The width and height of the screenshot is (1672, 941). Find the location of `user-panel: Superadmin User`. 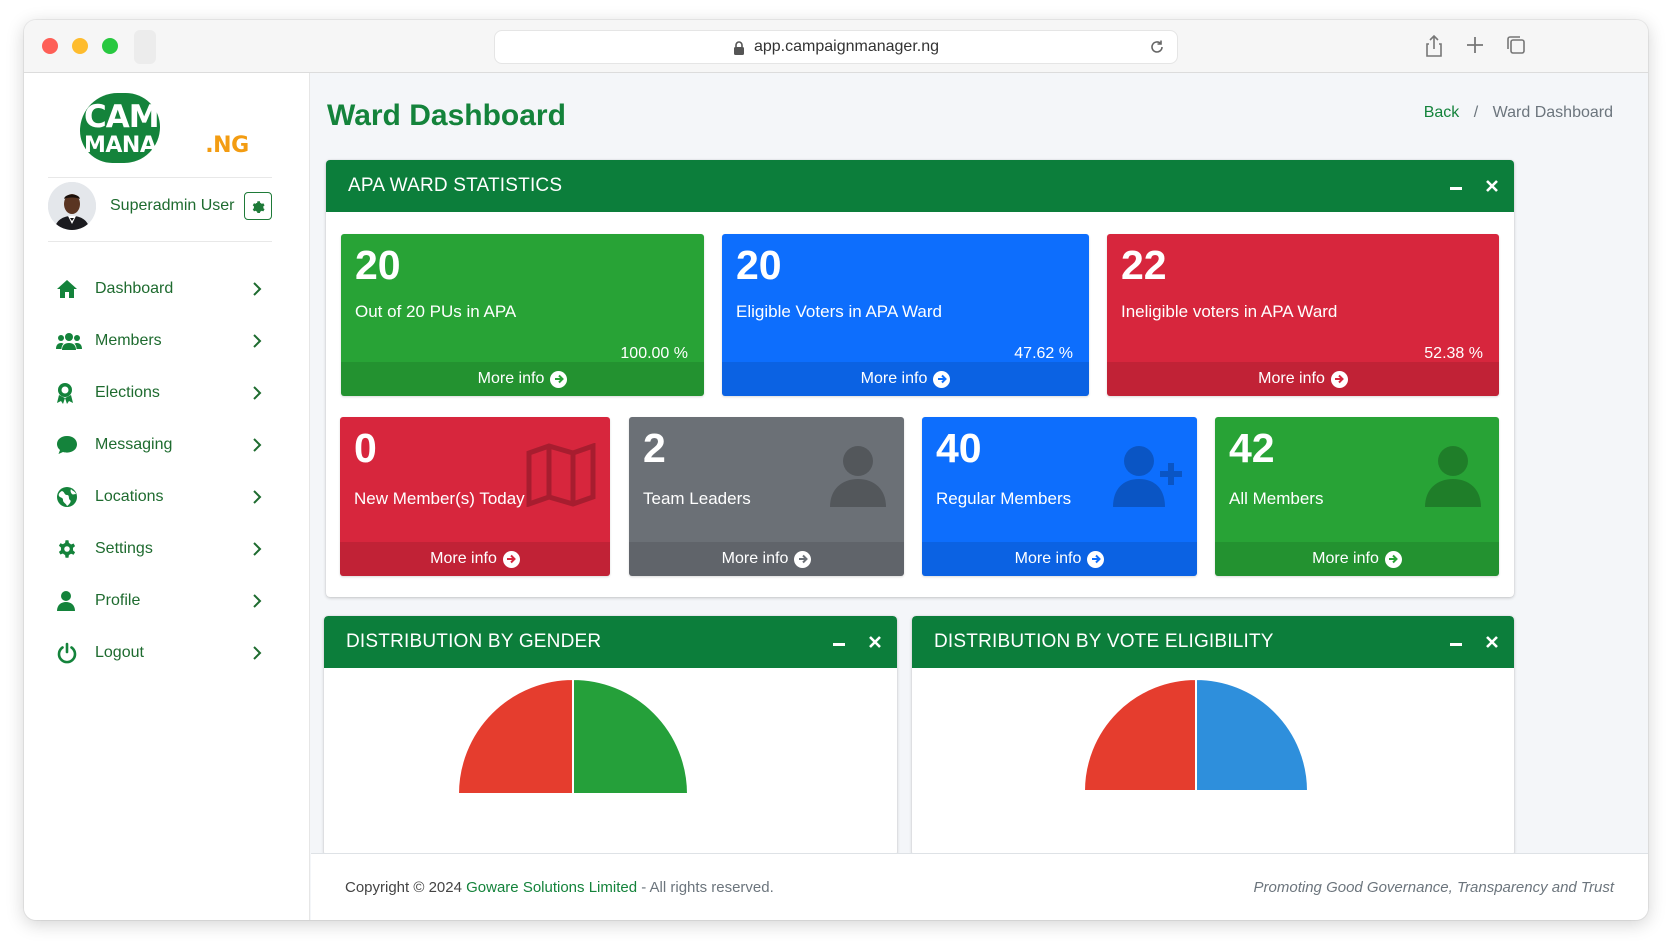

user-panel: Superadmin User is located at coordinates (160, 206).